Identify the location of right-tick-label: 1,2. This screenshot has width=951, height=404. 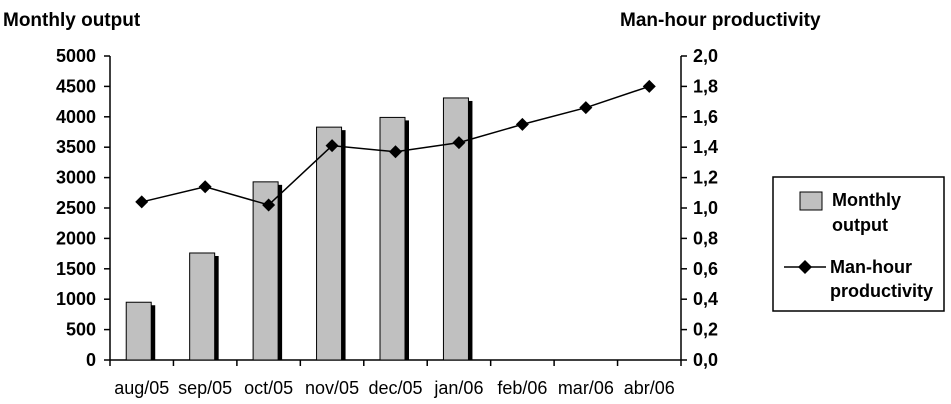
(705, 178).